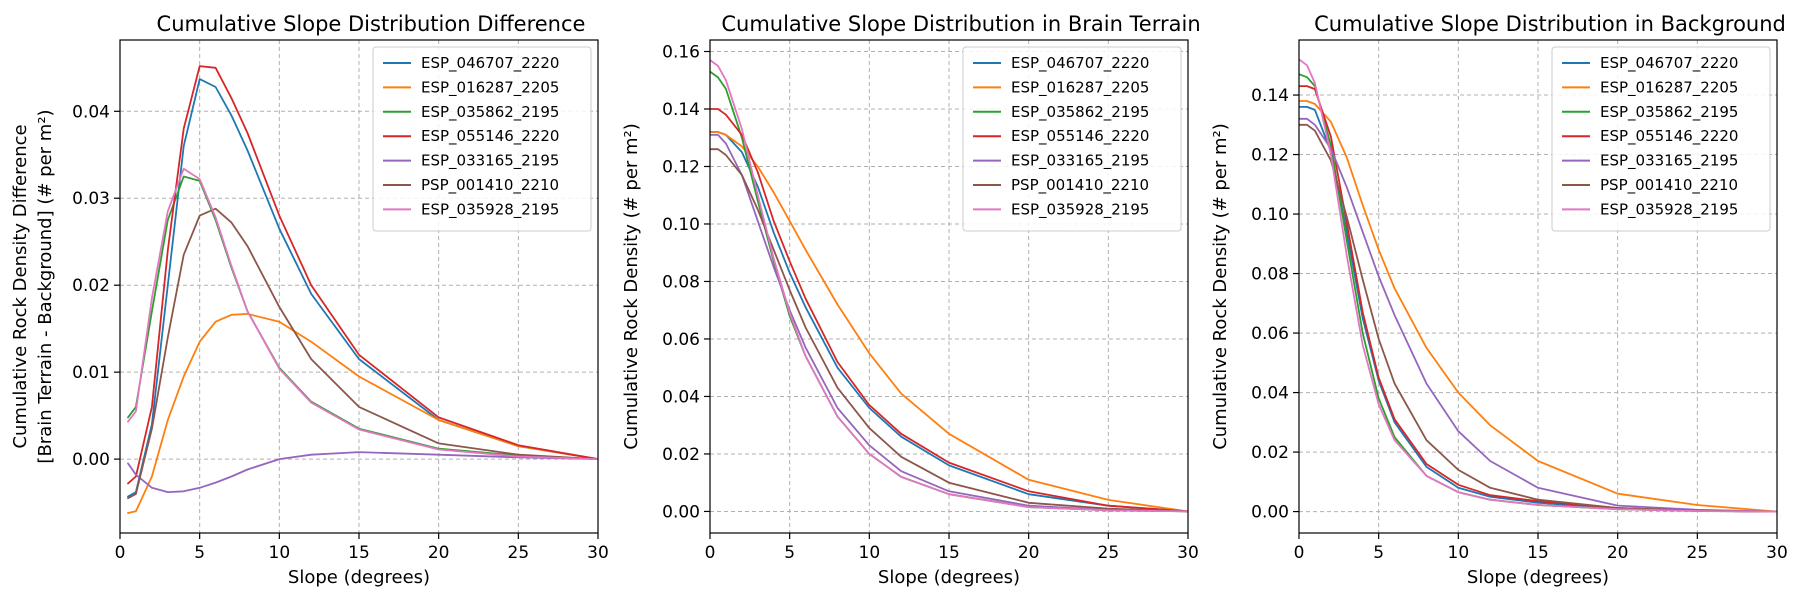  I want to click on y-axis-label: [Brain Terrain - Background] (# per m²), so click(45, 286).